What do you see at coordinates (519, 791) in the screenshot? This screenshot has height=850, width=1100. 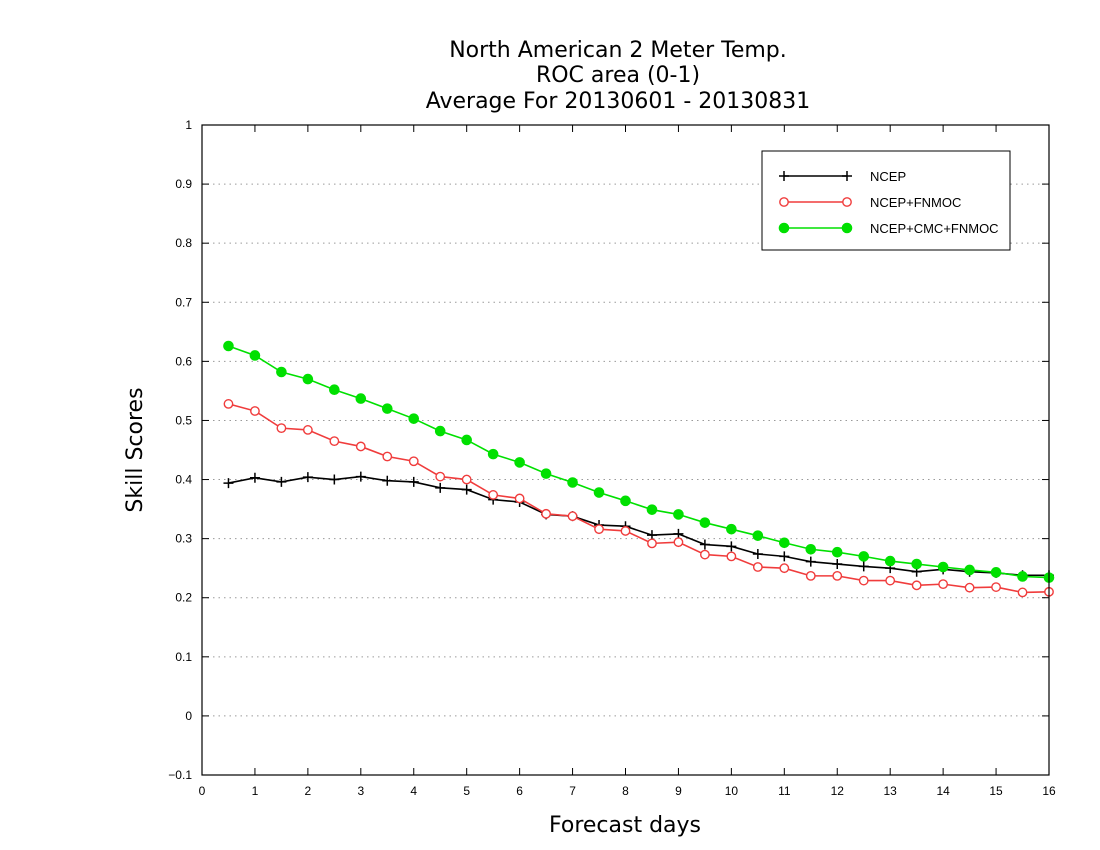 I see `x-tick-label: 6` at bounding box center [519, 791].